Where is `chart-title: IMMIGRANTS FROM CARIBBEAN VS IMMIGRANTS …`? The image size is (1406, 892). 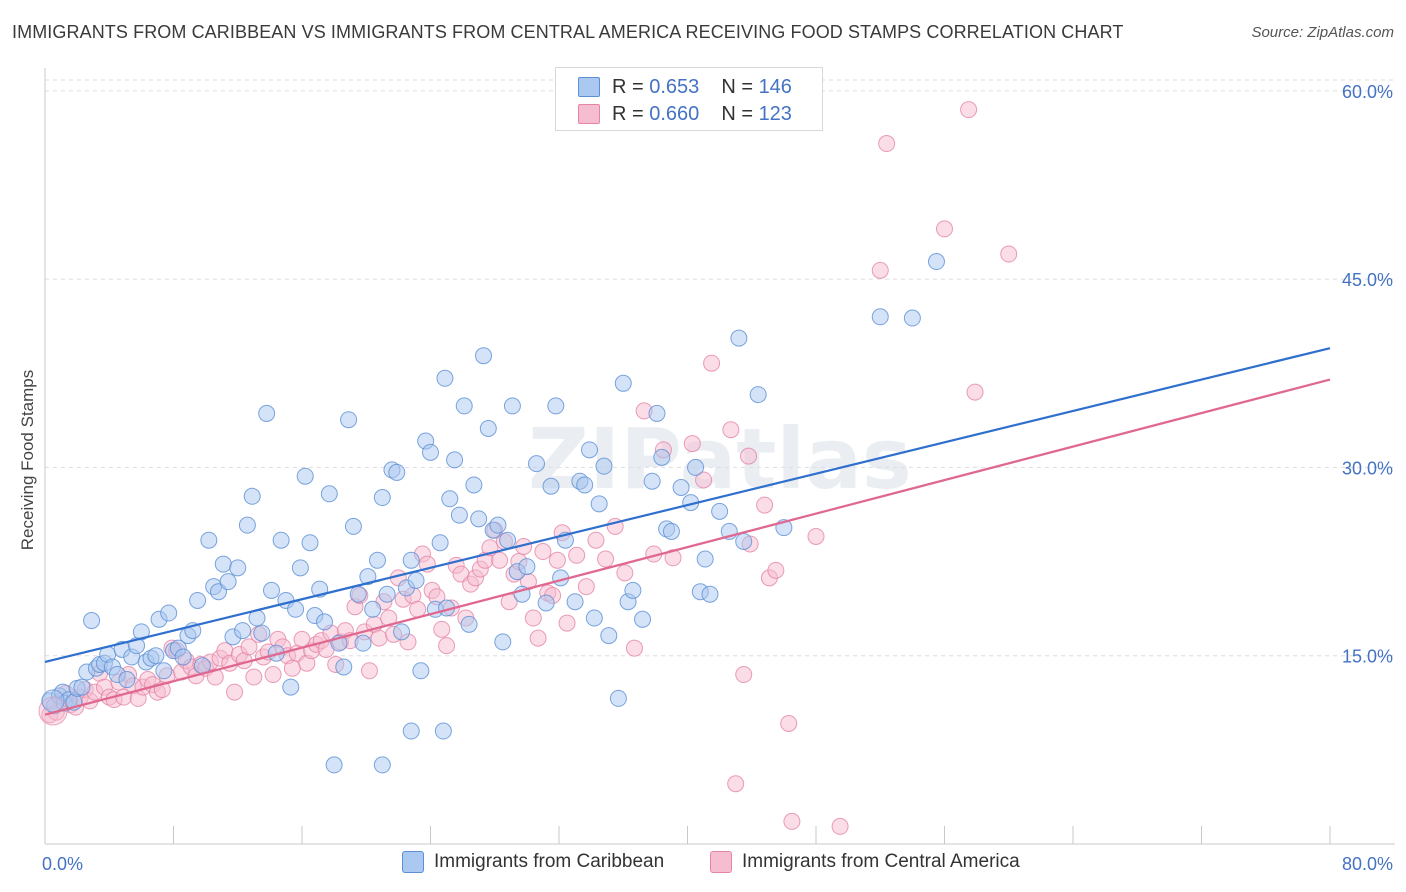
chart-title: IMMIGRANTS FROM CARIBBEAN VS IMMIGRANTS … is located at coordinates (568, 32).